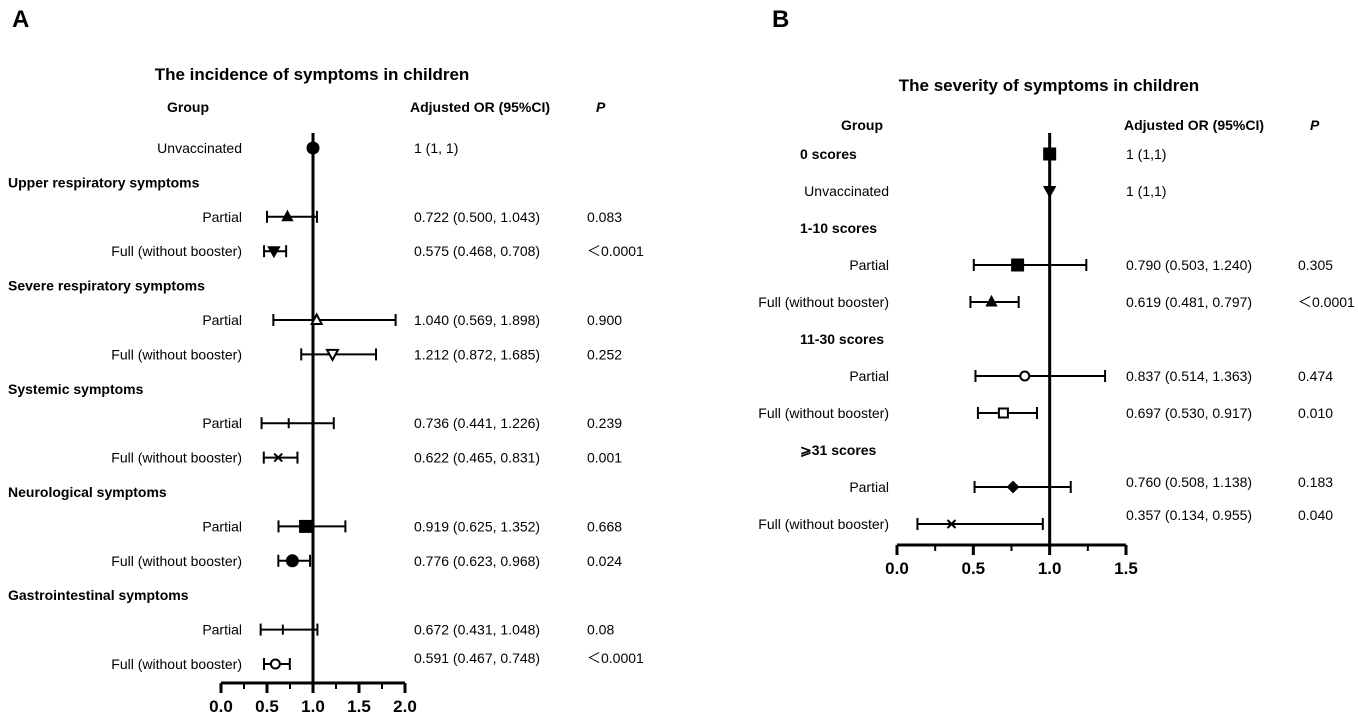 This screenshot has width=1358, height=718. I want to click on panel-a-or-text-14: 0.672 (0.431, 1.048), so click(477, 630).